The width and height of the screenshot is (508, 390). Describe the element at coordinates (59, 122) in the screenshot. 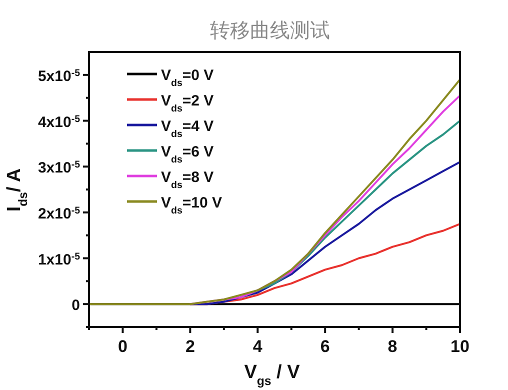

I see `y-tick-label: 4x10$^{-5}$` at that location.